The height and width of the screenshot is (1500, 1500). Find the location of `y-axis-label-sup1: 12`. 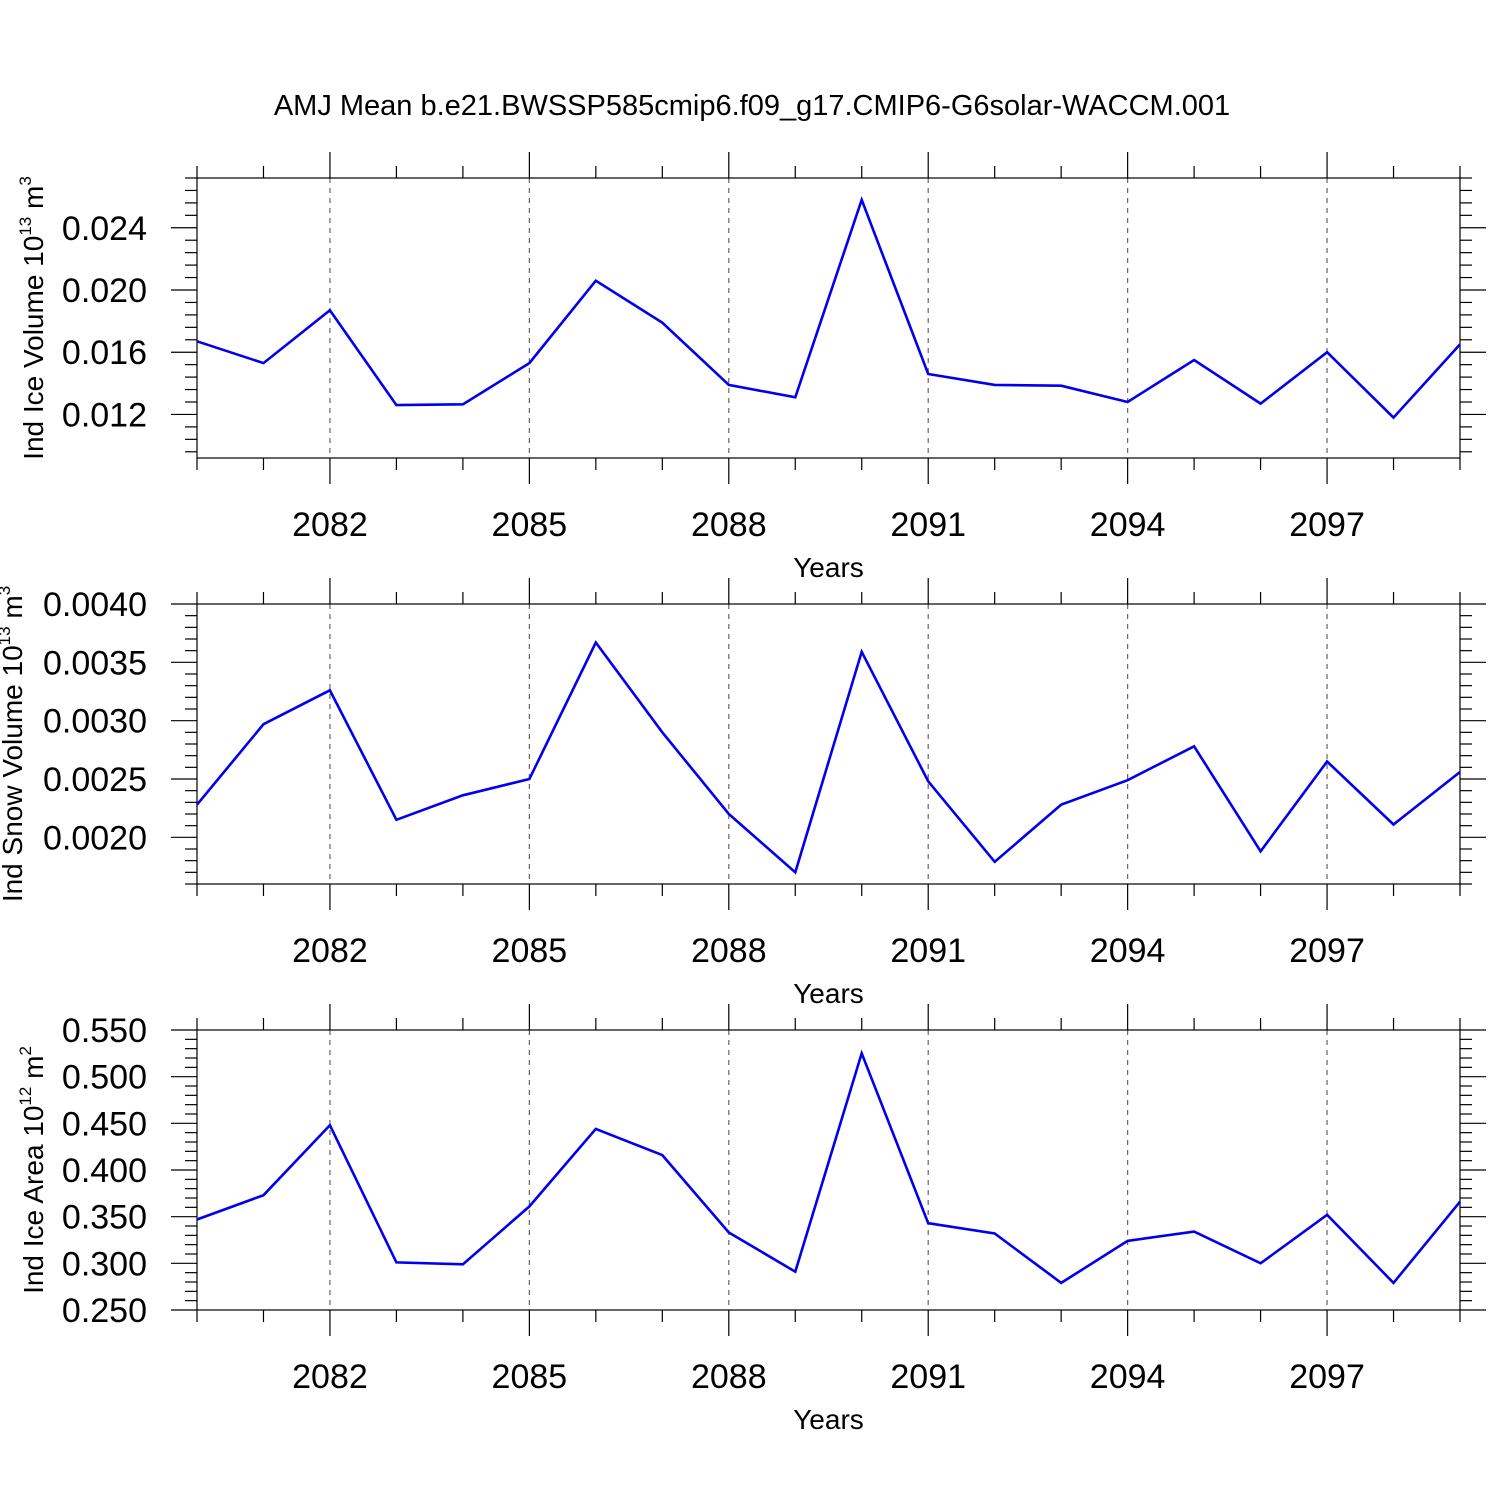

y-axis-label-sup1: 12 is located at coordinates (25, 1096).